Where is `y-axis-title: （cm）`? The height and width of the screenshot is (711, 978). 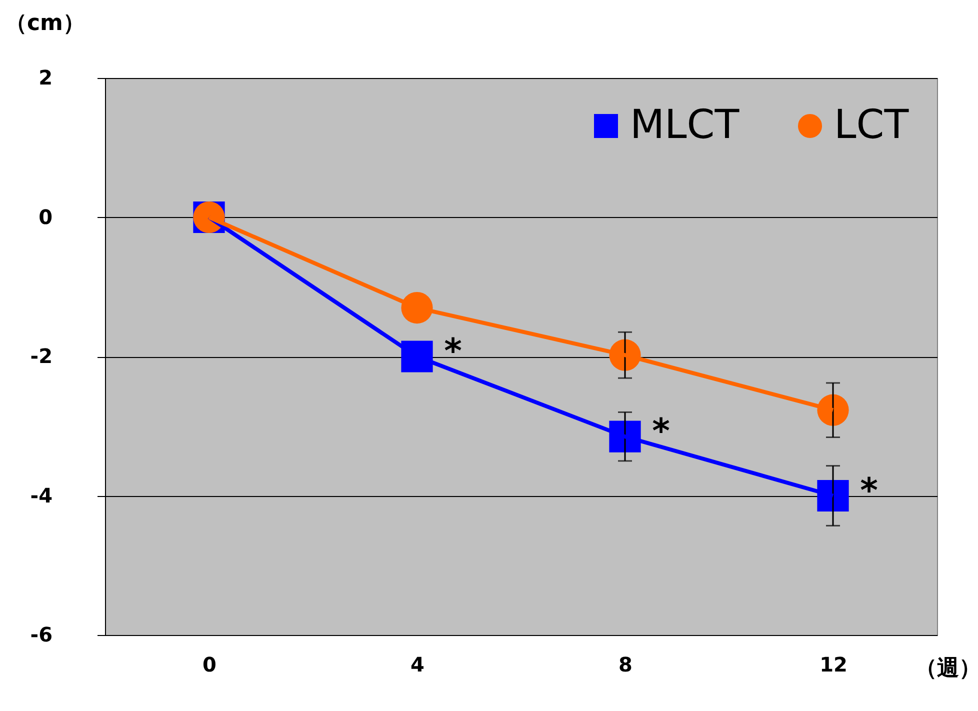 y-axis-title: （cm） is located at coordinates (45, 23).